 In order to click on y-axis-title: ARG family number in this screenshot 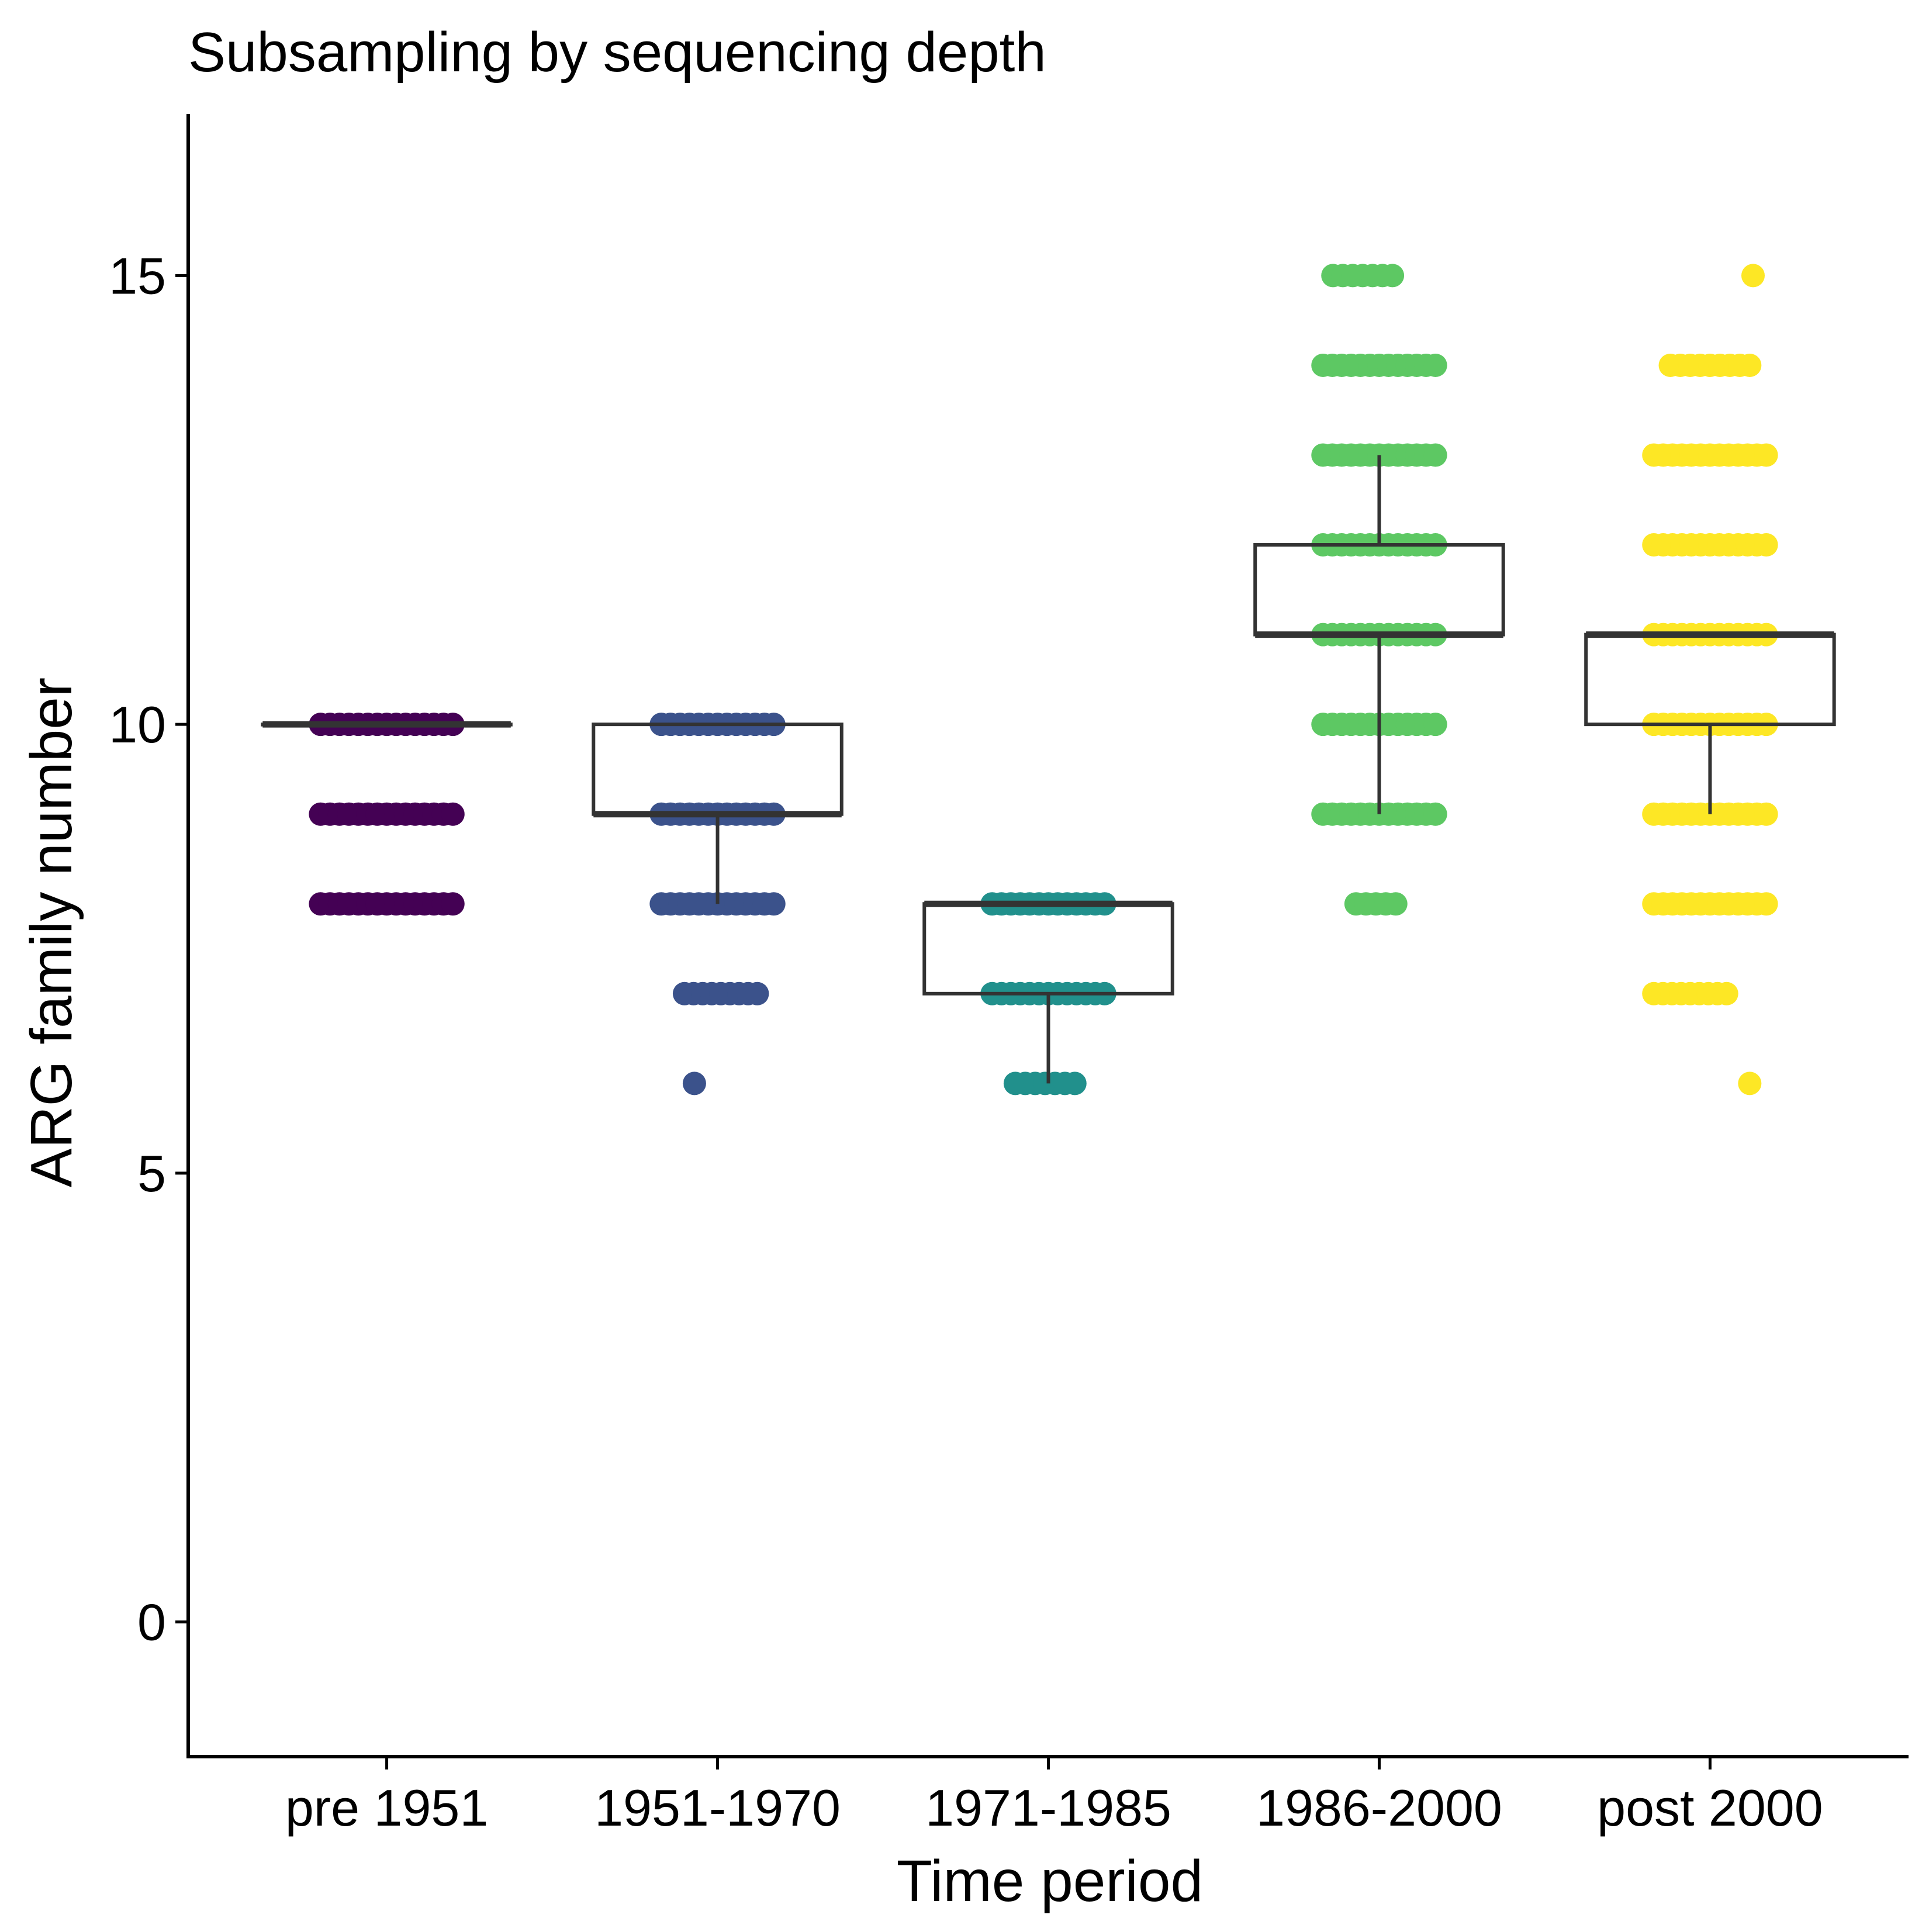, I will do `click(51, 933)`.